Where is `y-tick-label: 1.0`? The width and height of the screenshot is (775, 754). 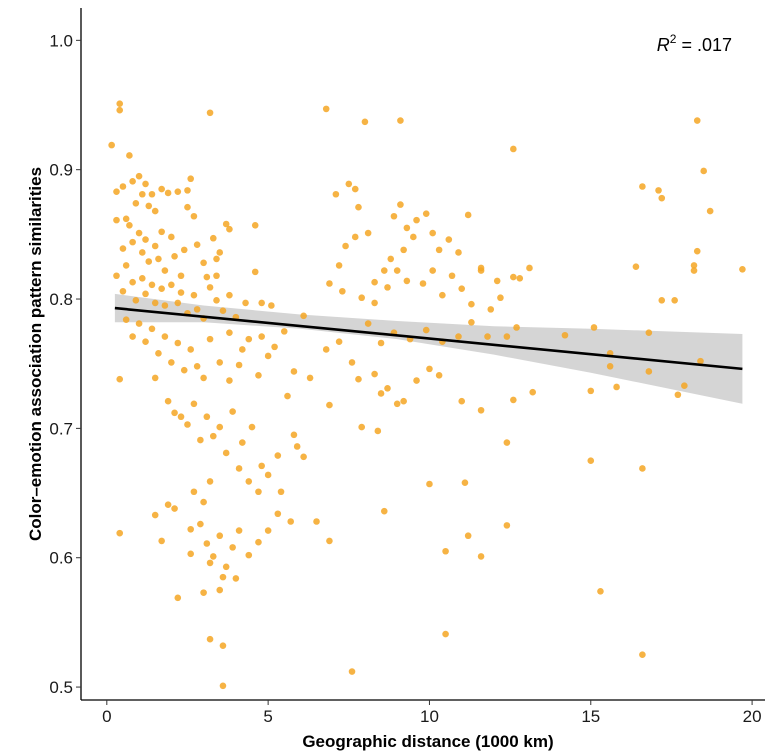
y-tick-label: 1.0 is located at coordinates (61, 40).